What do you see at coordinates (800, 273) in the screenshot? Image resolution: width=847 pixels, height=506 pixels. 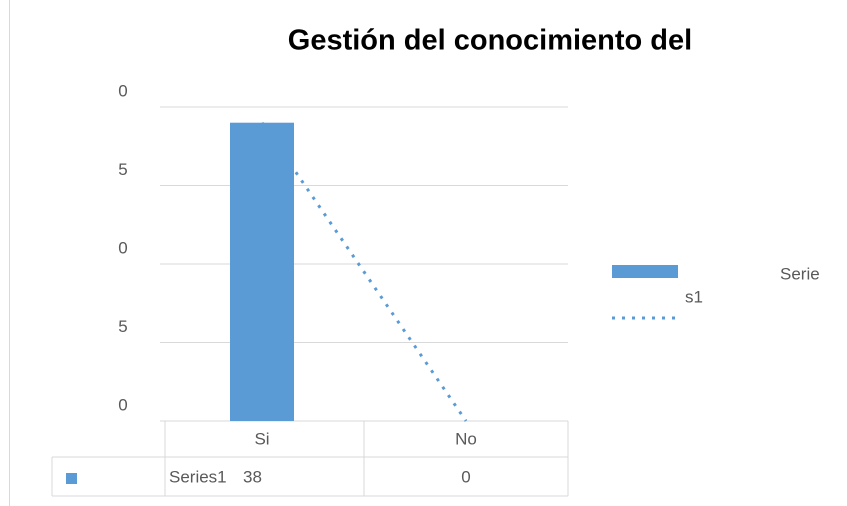 I see `legend-label: Serie` at bounding box center [800, 273].